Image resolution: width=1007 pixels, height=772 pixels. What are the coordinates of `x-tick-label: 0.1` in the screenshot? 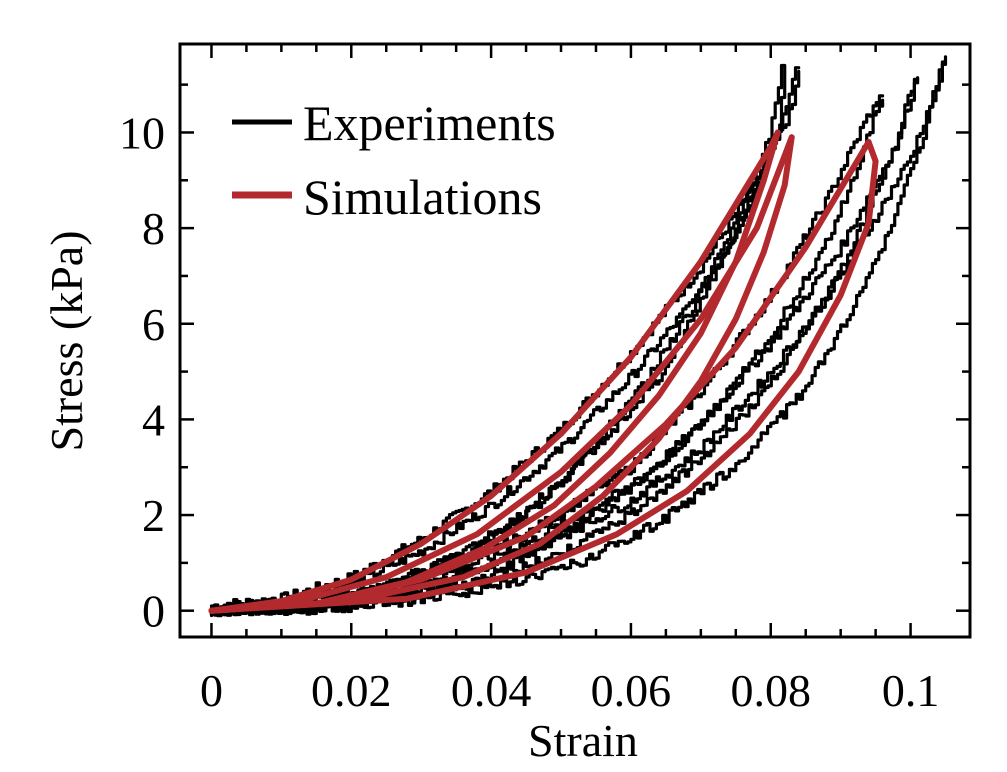 It's located at (911, 690).